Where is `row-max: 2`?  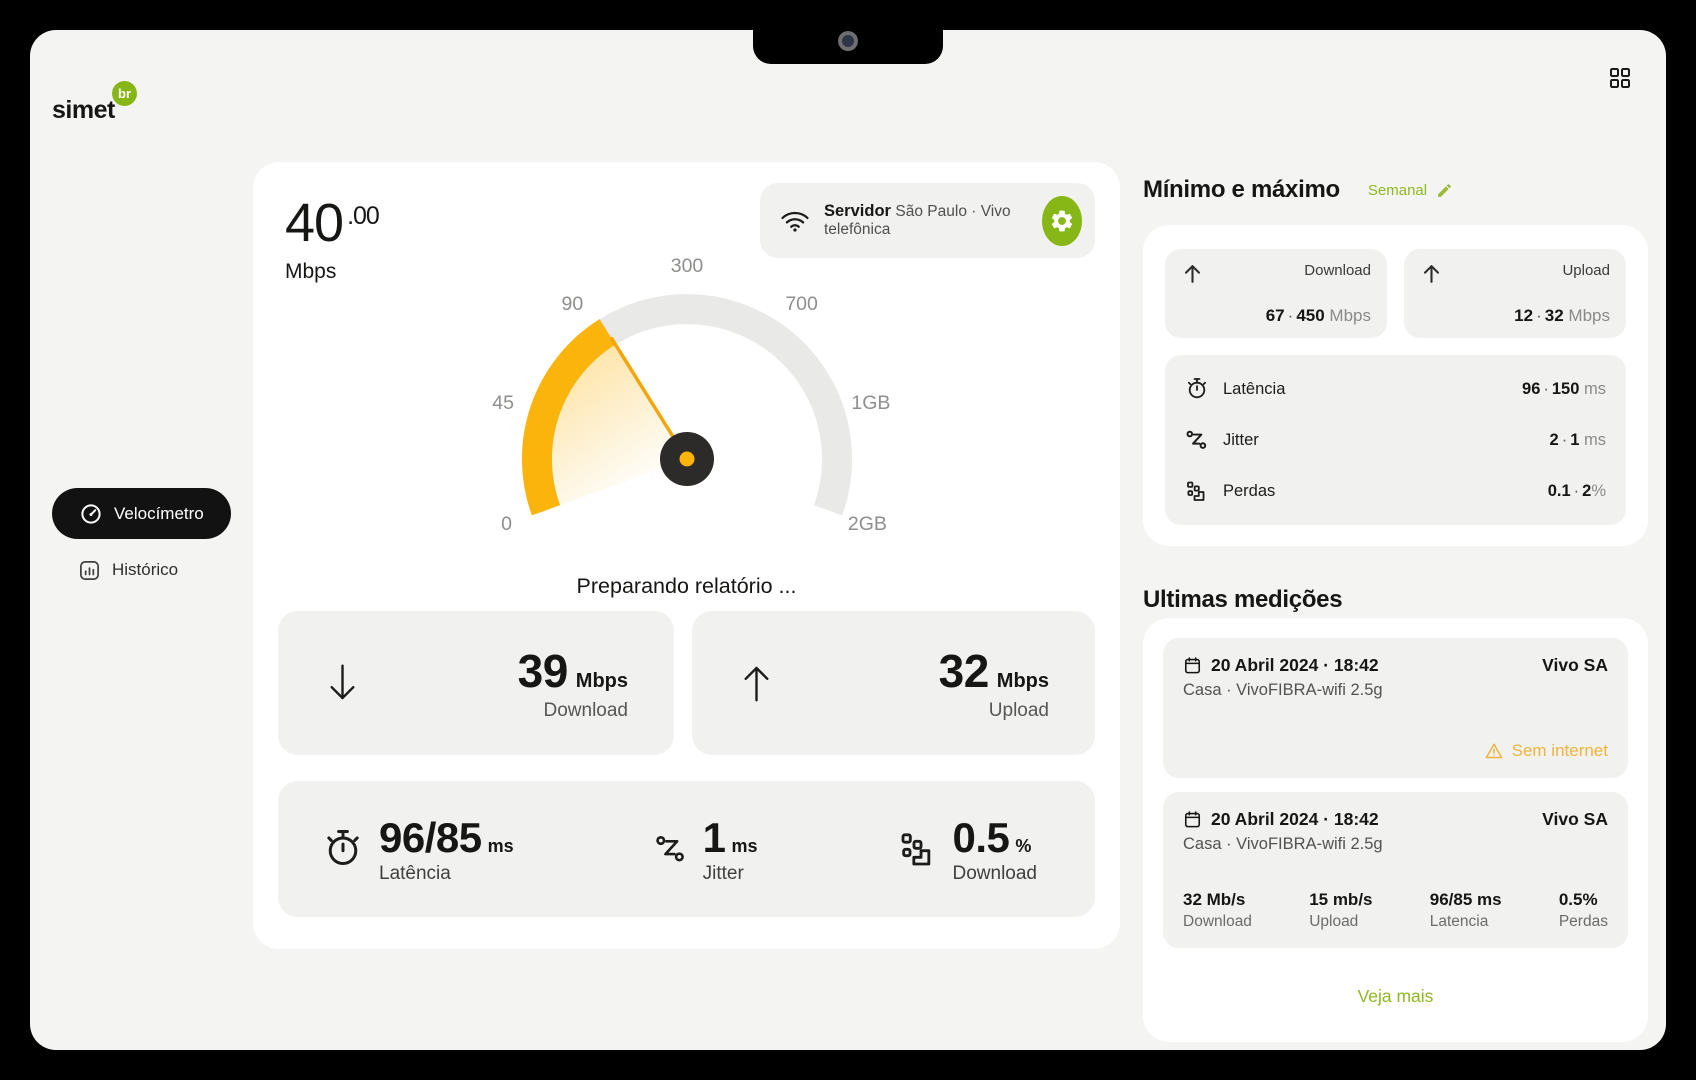
row-max: 2 is located at coordinates (1587, 490).